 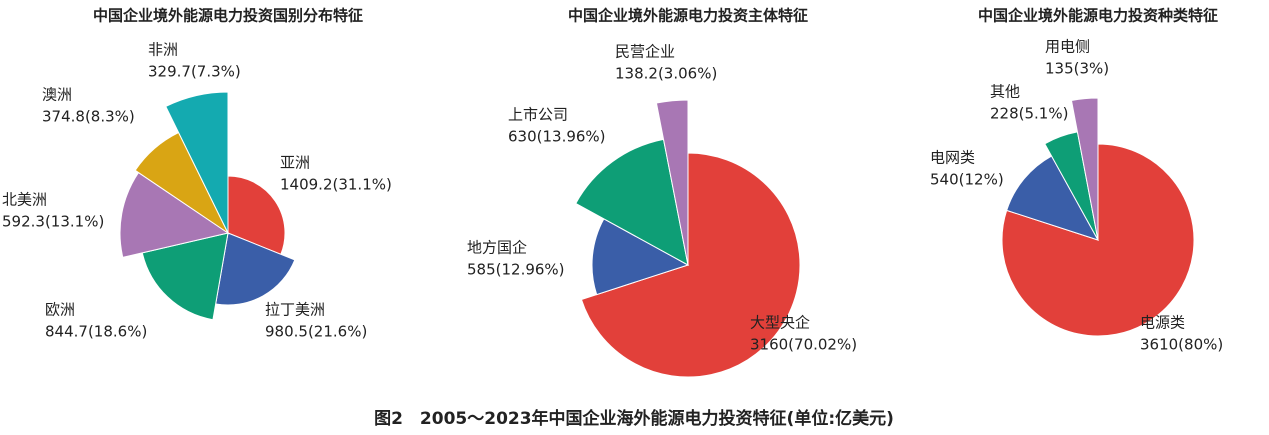 What do you see at coordinates (666, 74) in the screenshot?
I see `slice-value: 138.2(3.06%)` at bounding box center [666, 74].